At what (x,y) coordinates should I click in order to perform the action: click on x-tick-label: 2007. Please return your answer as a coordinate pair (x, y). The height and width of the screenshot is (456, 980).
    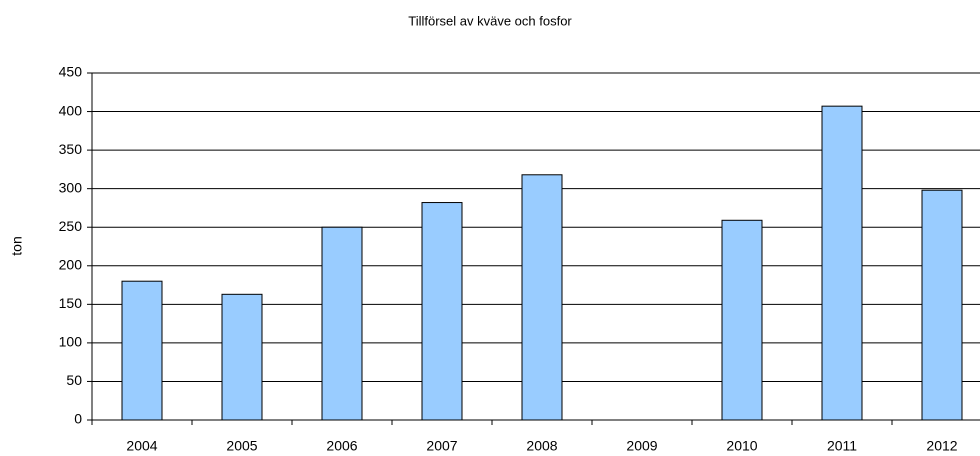
    Looking at the image, I should click on (441, 446).